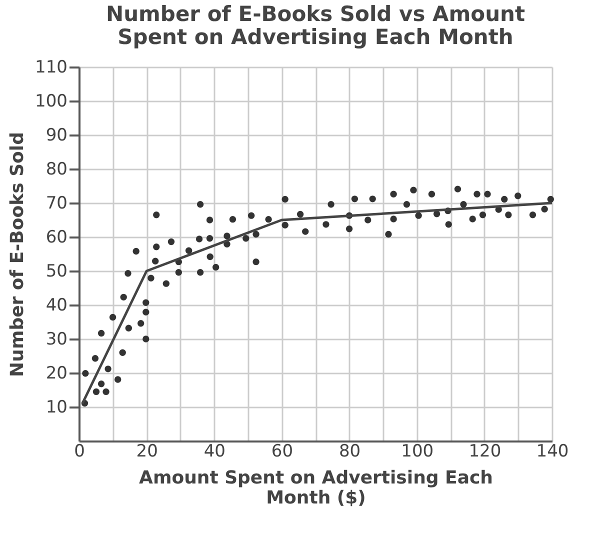 Image resolution: width=595 pixels, height=548 pixels. Describe the element at coordinates (57, 374) in the screenshot. I see `y-tick-label: 20` at that location.